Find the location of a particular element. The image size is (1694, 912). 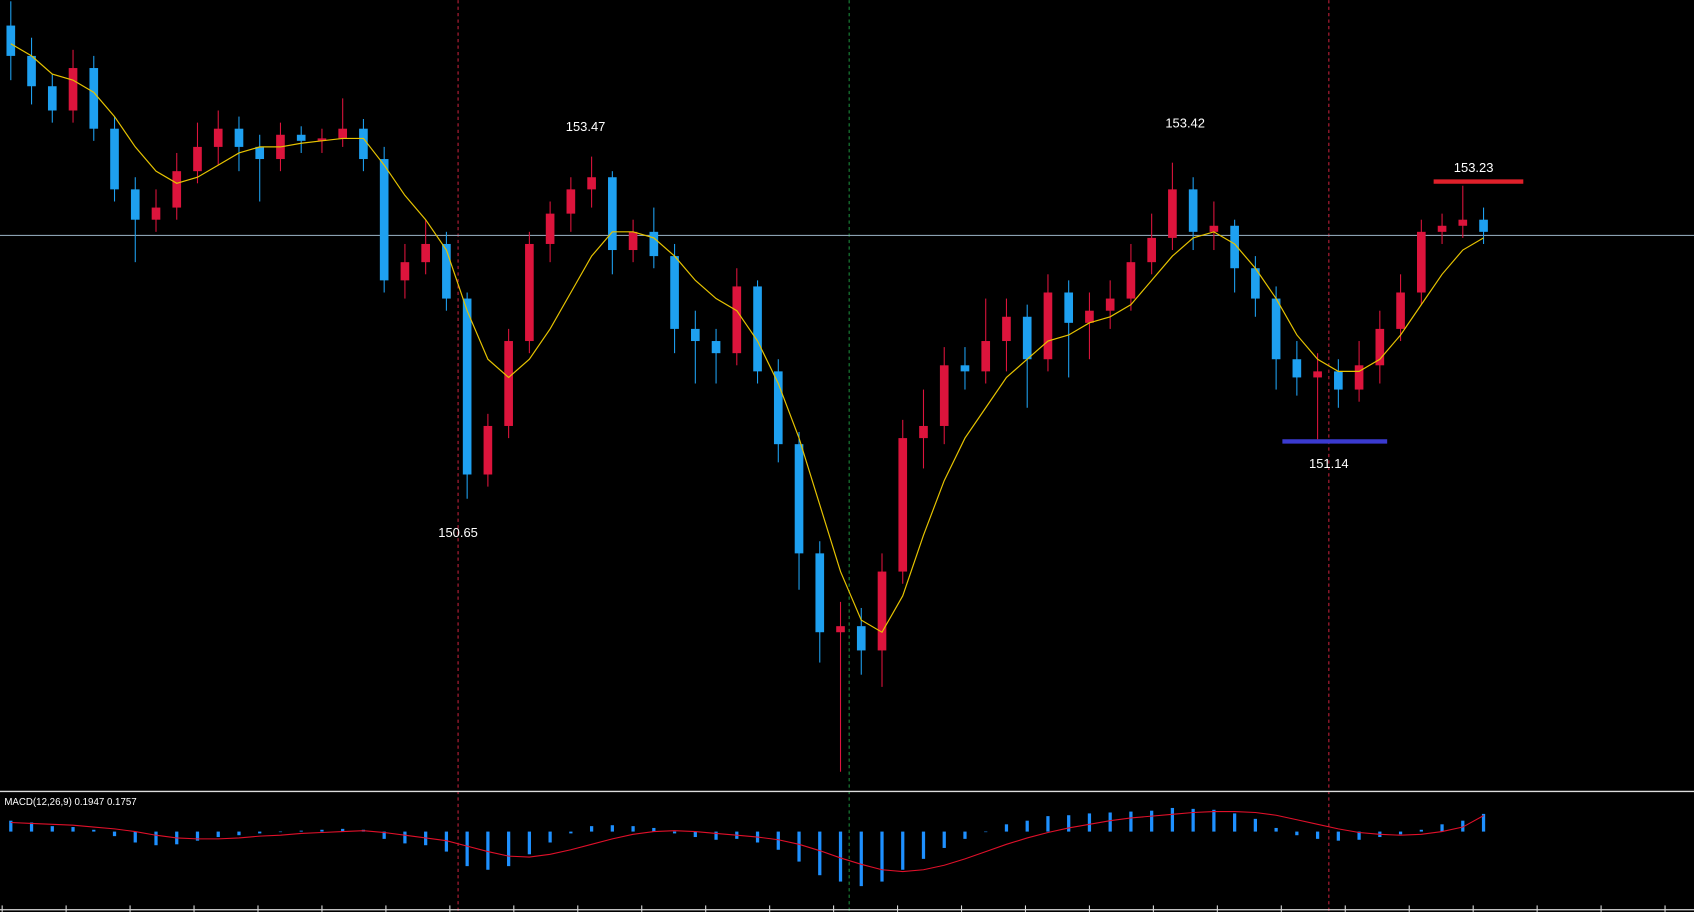

price-annotation: 151.14 is located at coordinates (1329, 463).